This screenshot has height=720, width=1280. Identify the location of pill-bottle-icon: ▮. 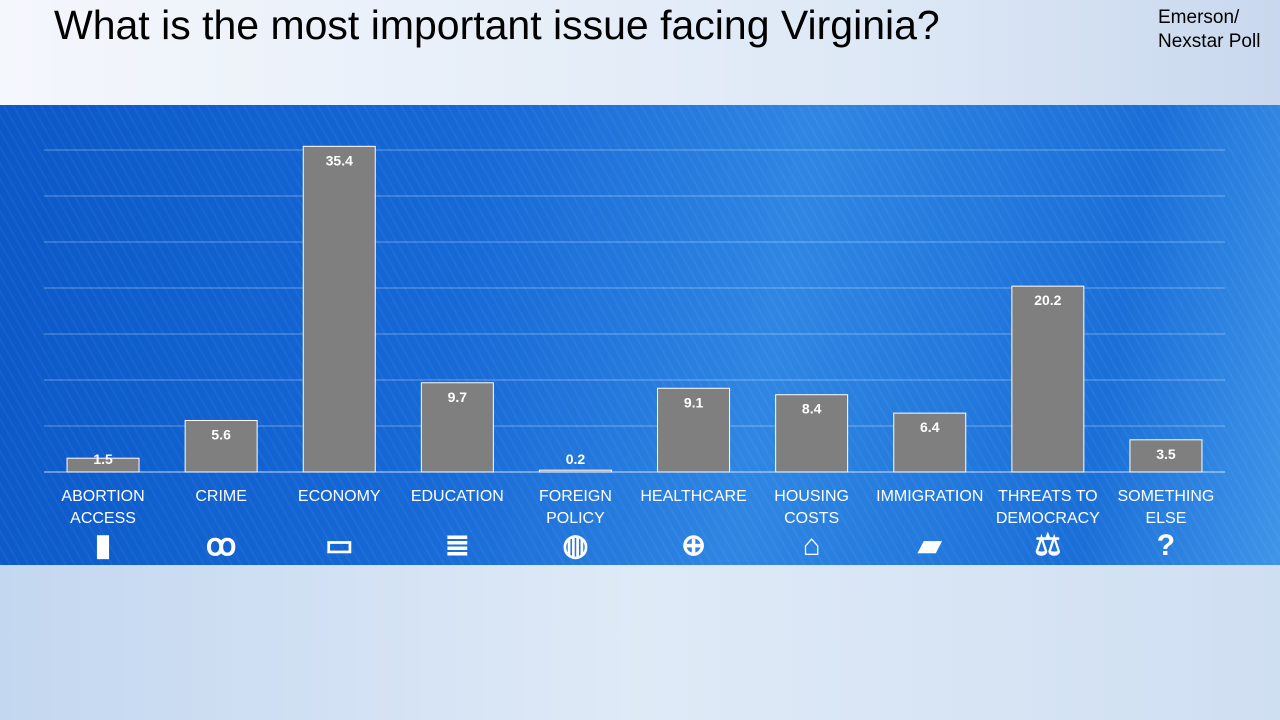
(103, 545).